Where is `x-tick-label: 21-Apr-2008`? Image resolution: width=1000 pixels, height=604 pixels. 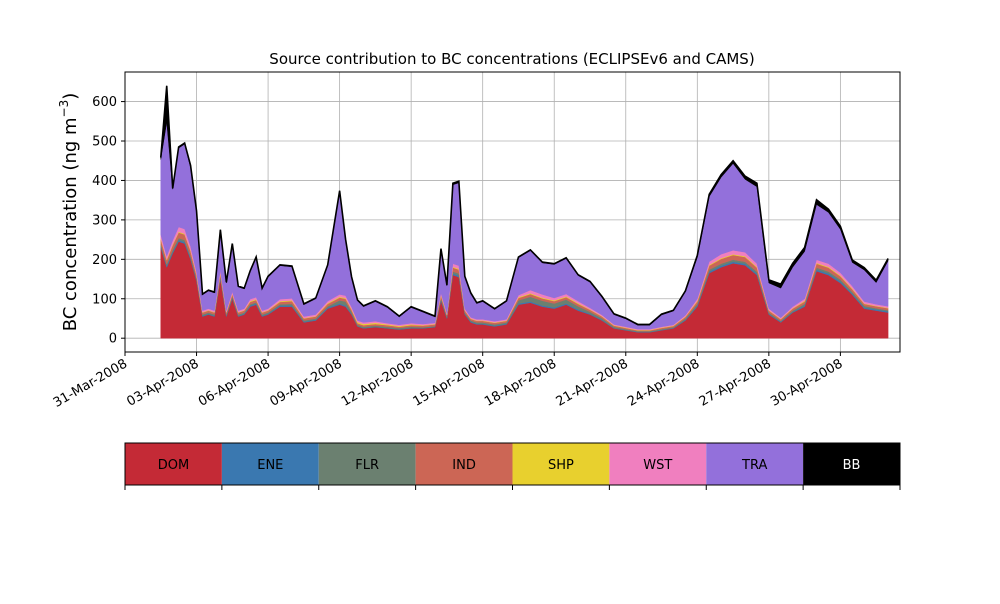
x-tick-label: 21-Apr-2008 is located at coordinates (592, 382).